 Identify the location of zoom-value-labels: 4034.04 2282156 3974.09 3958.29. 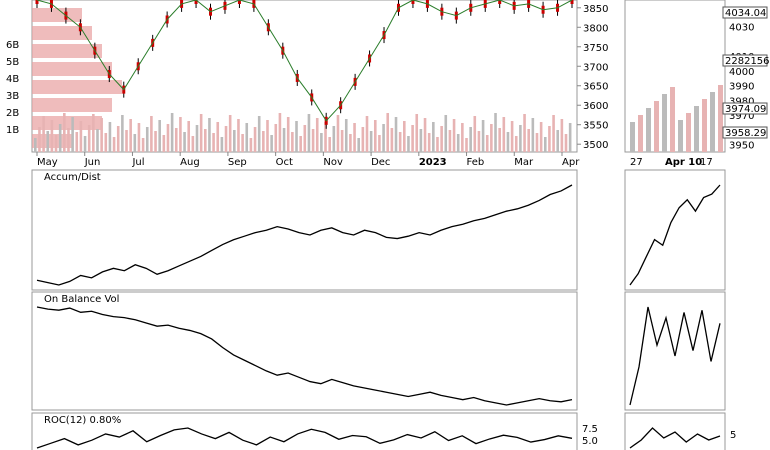
(746, 72).